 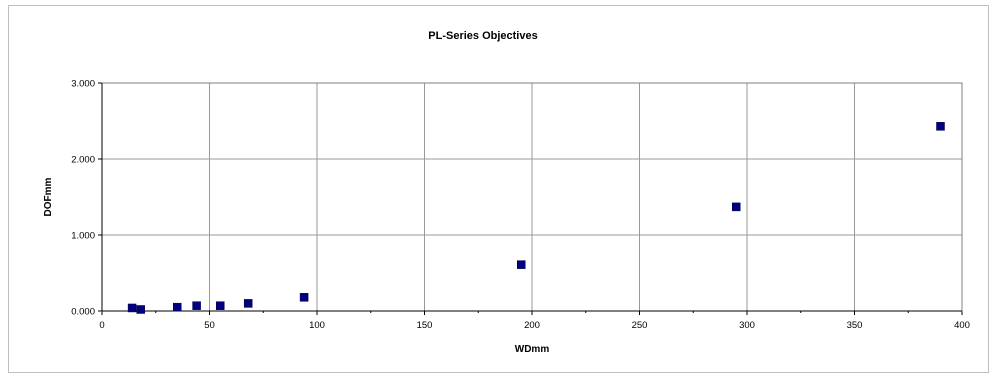 What do you see at coordinates (532, 349) in the screenshot?
I see `x-axis-title: WDmm` at bounding box center [532, 349].